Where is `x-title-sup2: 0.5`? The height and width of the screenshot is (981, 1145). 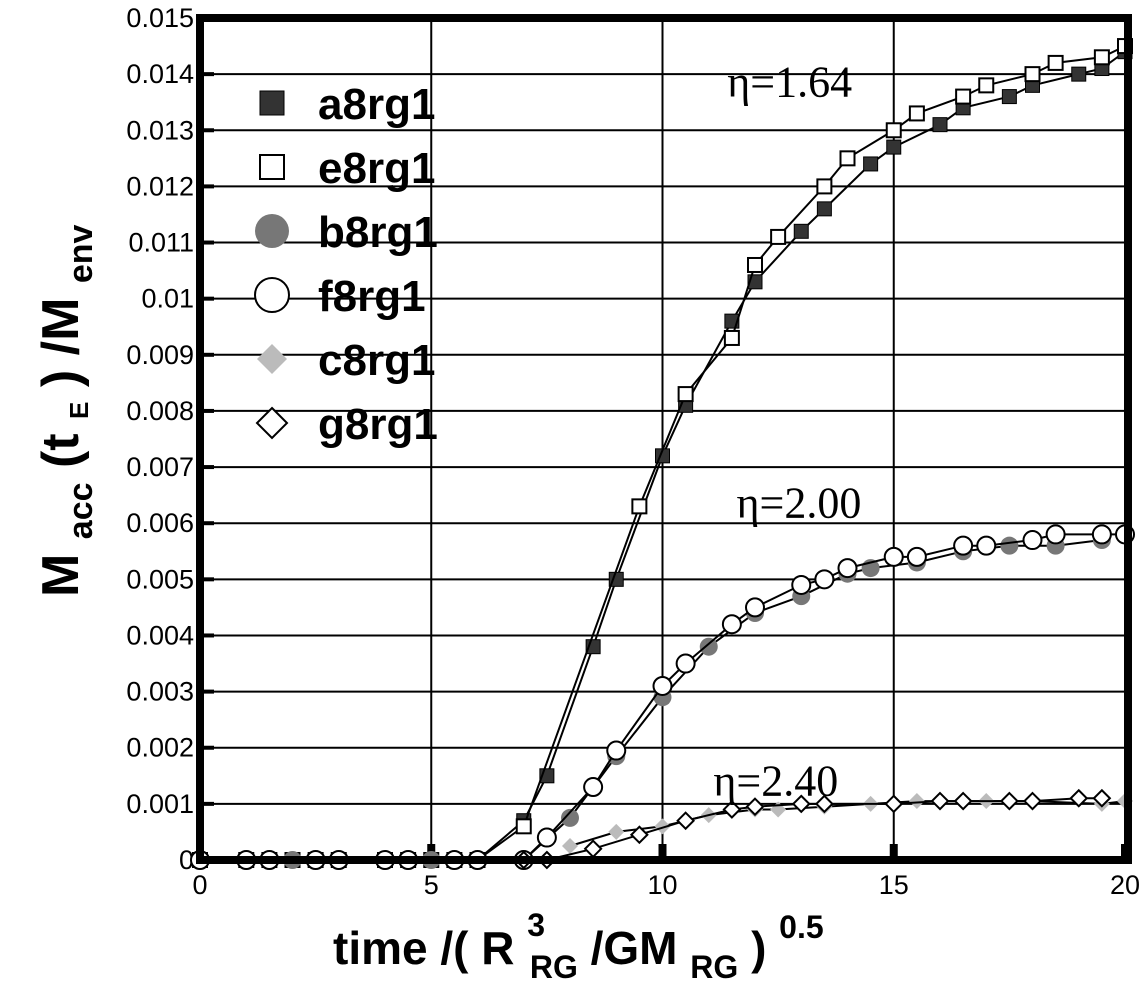 x-title-sup2: 0.5 is located at coordinates (801, 927).